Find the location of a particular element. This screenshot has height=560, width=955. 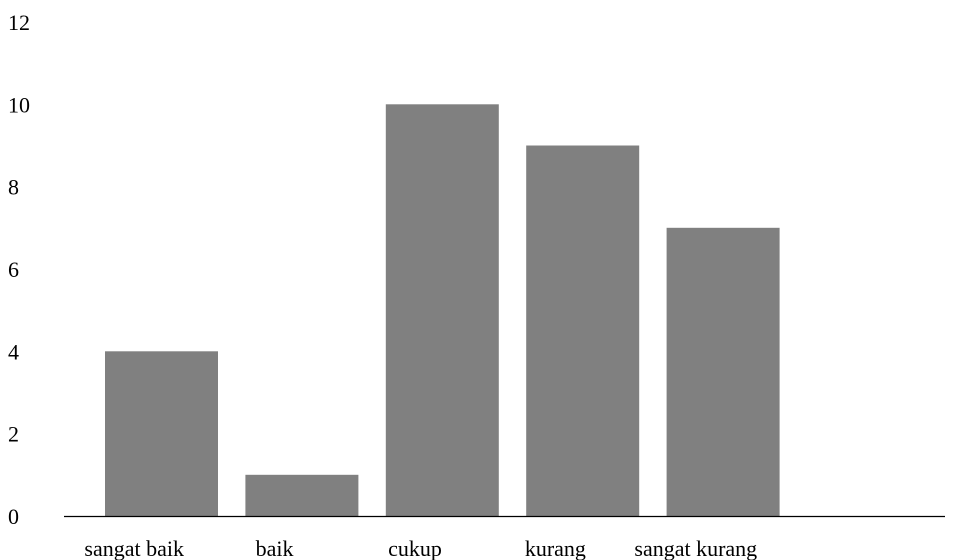

x-category-label: baik is located at coordinates (275, 548).